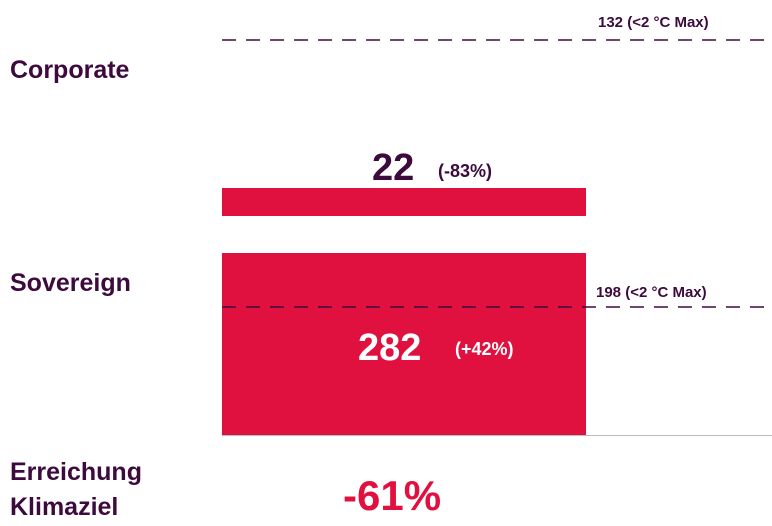 The width and height of the screenshot is (772, 526). Describe the element at coordinates (465, 171) in the screenshot. I see `corporate-change: (-83%)` at that location.